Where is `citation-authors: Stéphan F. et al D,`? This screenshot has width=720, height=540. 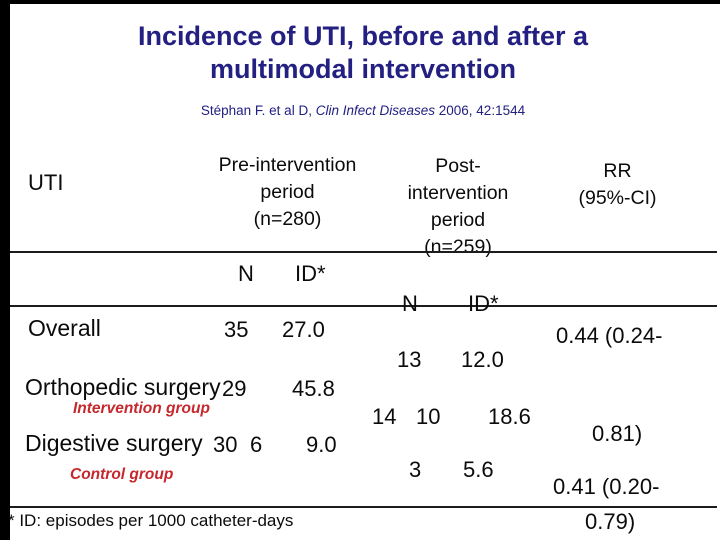 citation-authors: Stéphan F. et al D, is located at coordinates (258, 110).